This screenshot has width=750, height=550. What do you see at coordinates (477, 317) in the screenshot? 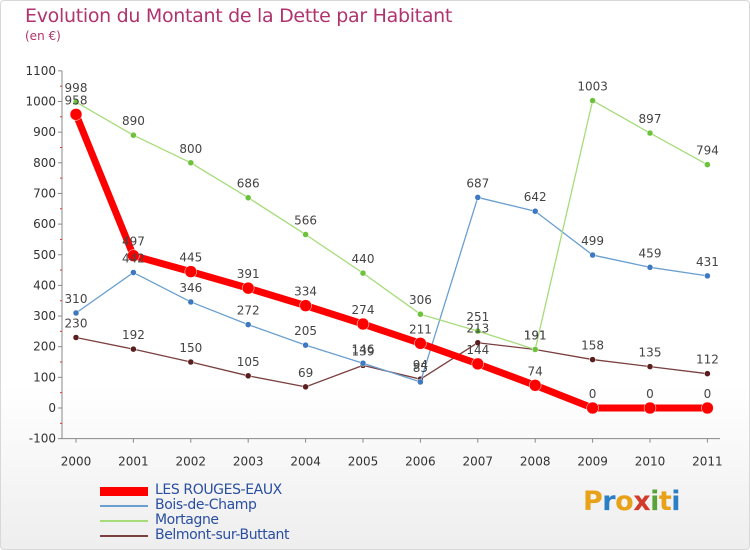
I see `data-label: 251` at bounding box center [477, 317].